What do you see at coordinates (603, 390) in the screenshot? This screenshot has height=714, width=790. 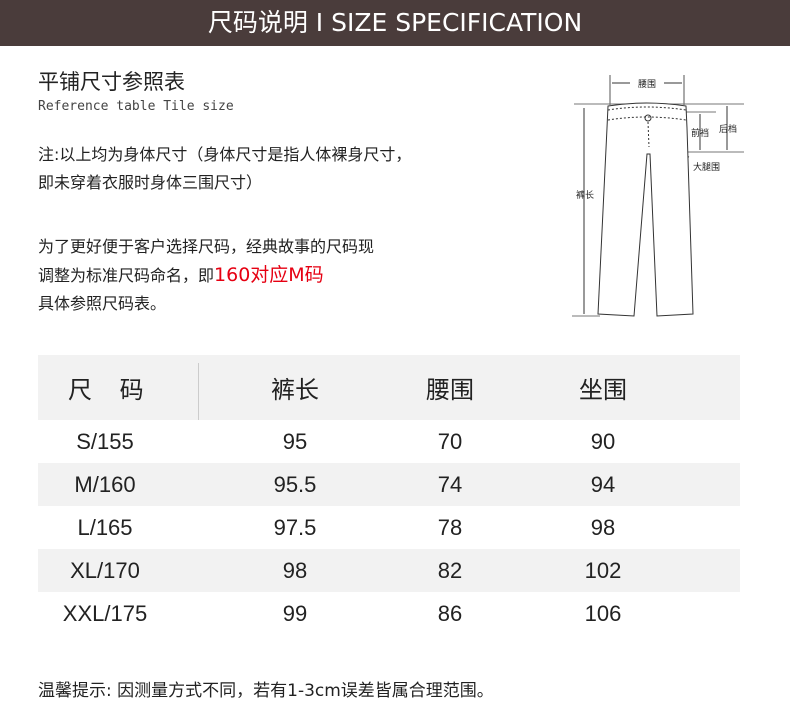 I see `header-hip: 坐围` at bounding box center [603, 390].